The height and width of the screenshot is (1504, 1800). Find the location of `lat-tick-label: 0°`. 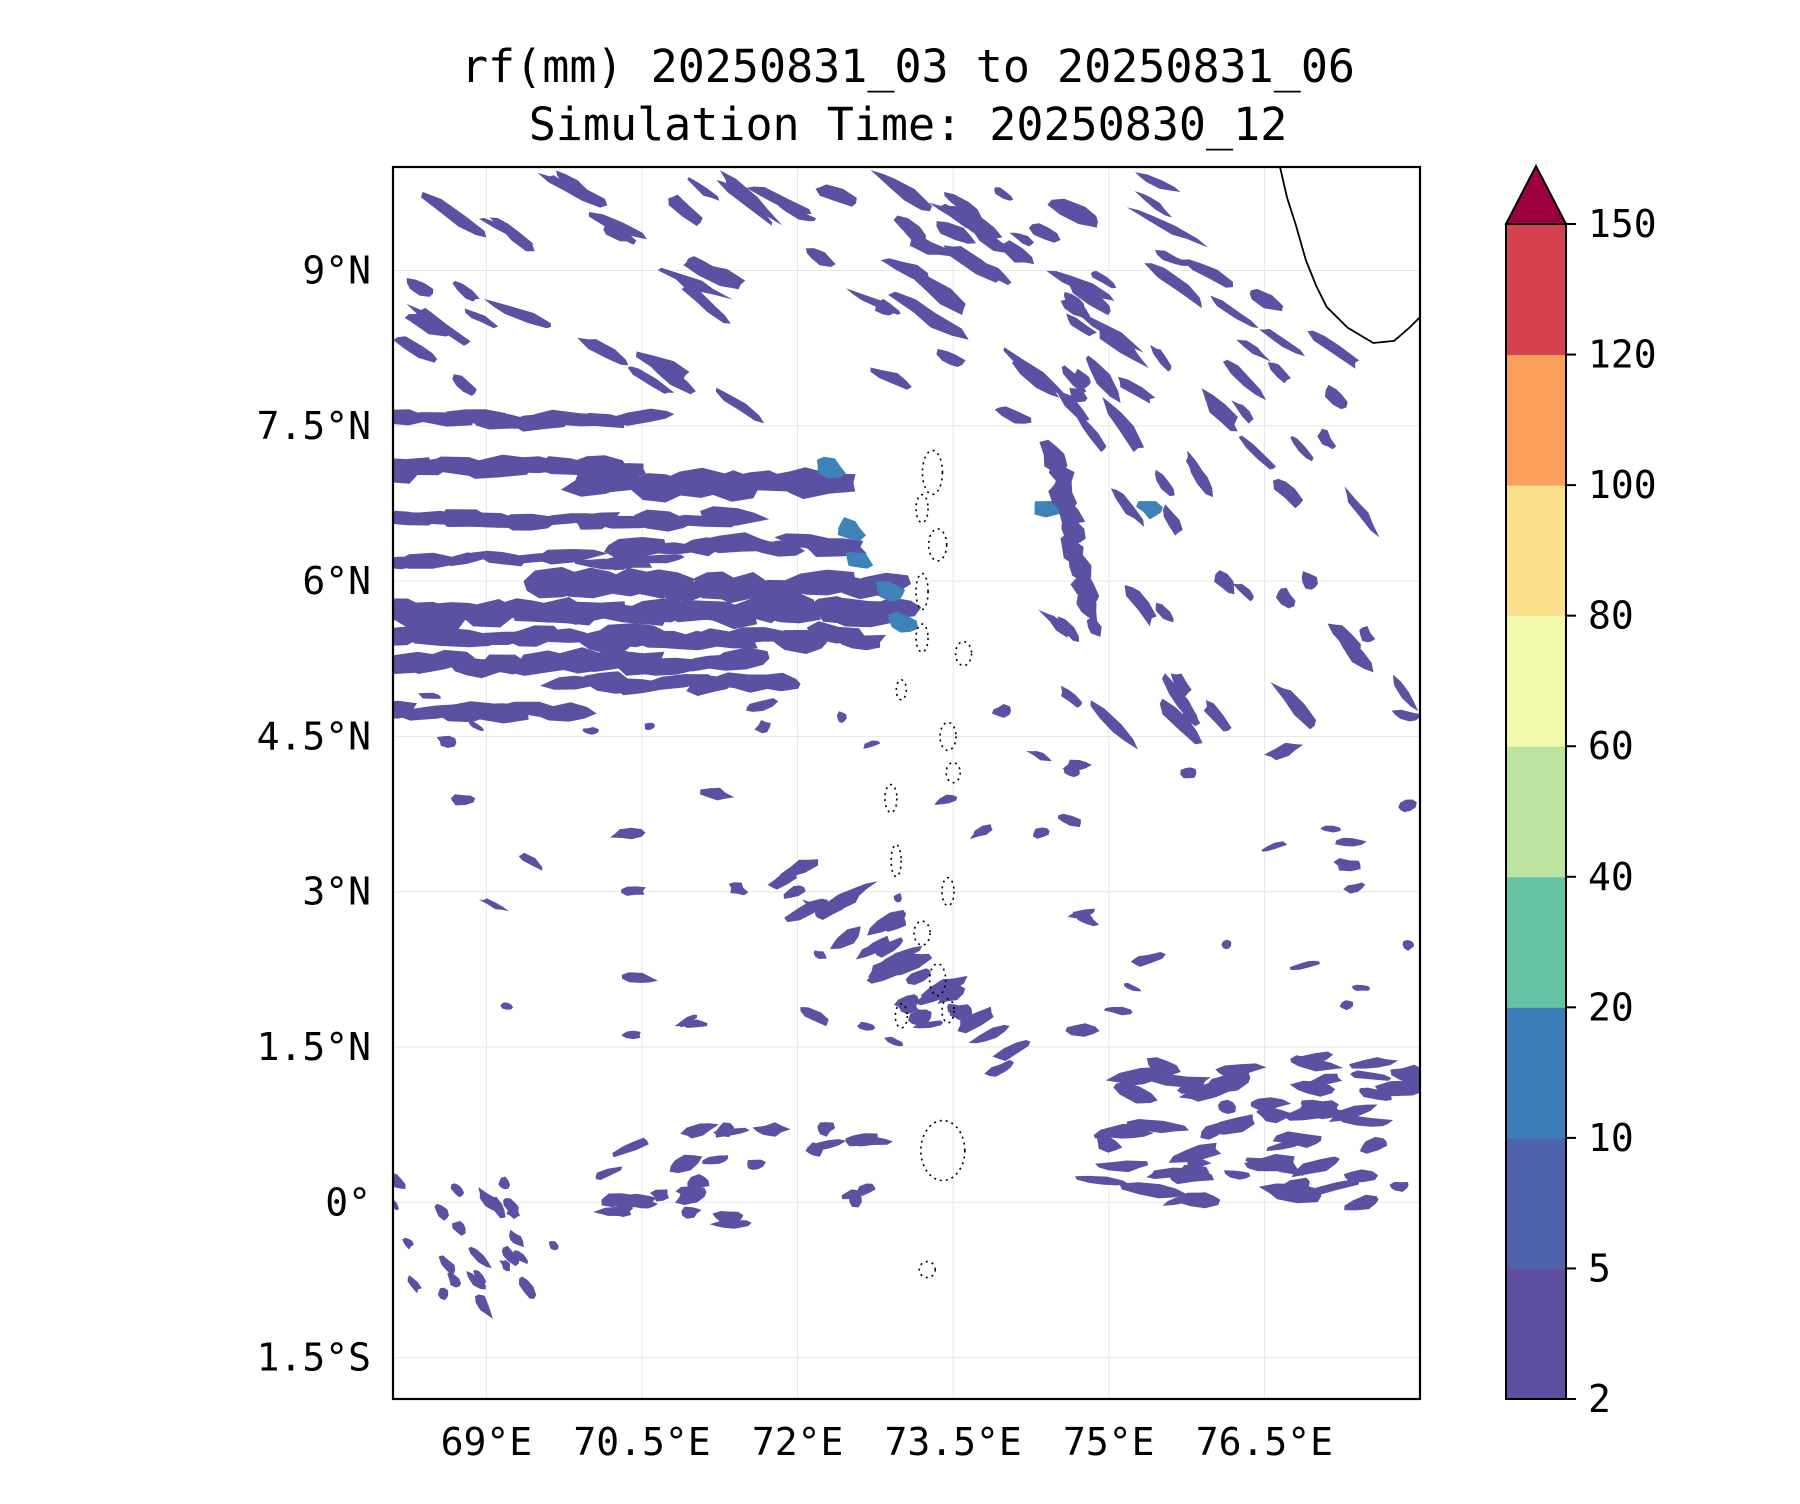

lat-tick-label: 0° is located at coordinates (348, 1202).